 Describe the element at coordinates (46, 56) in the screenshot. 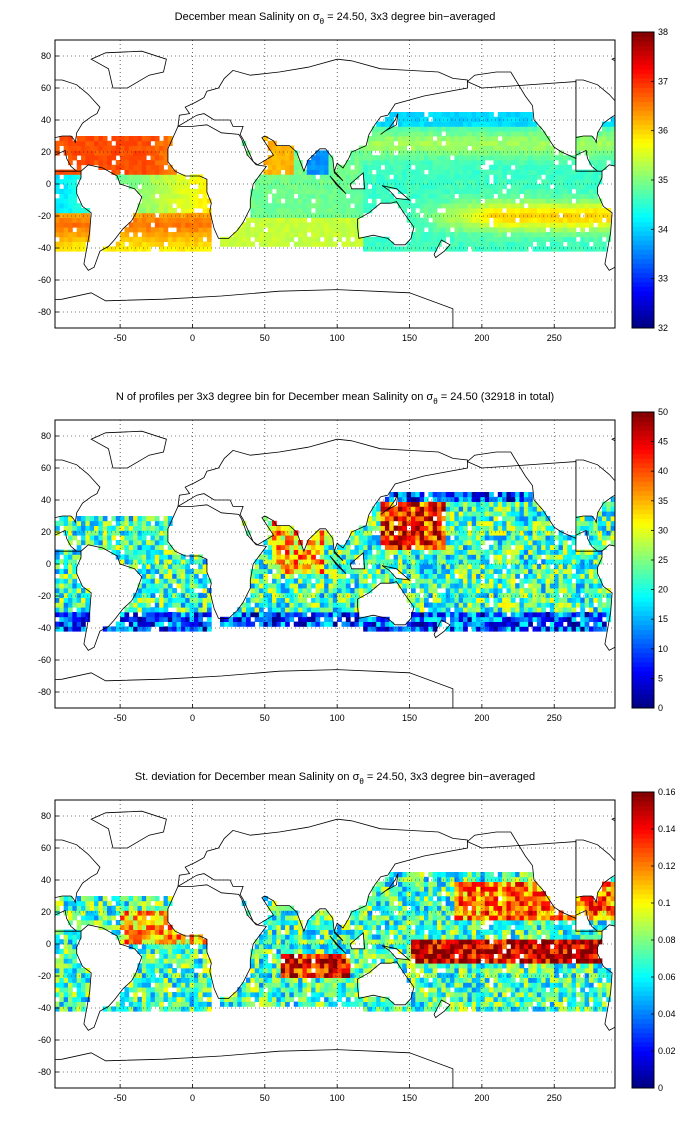

I see `y-tick-label: 80` at that location.